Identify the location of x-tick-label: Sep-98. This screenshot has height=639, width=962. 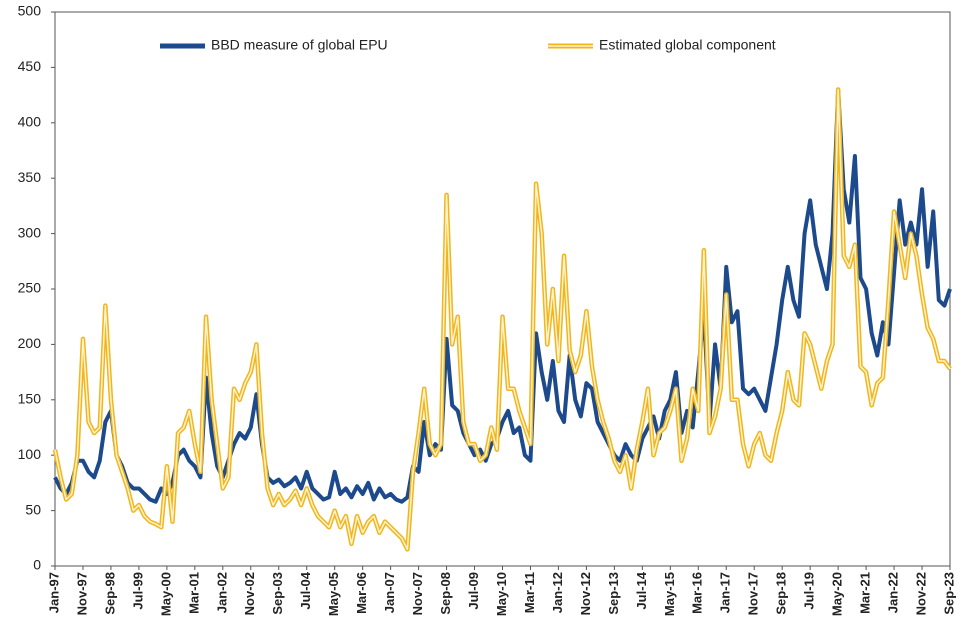
(109, 593).